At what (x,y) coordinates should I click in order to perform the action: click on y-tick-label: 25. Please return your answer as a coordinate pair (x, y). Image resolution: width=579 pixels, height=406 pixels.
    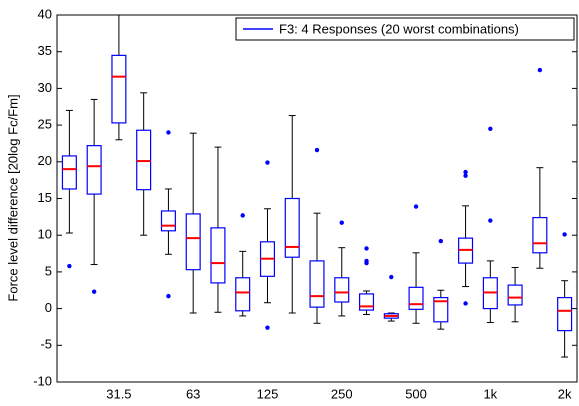
    Looking at the image, I should click on (45, 124).